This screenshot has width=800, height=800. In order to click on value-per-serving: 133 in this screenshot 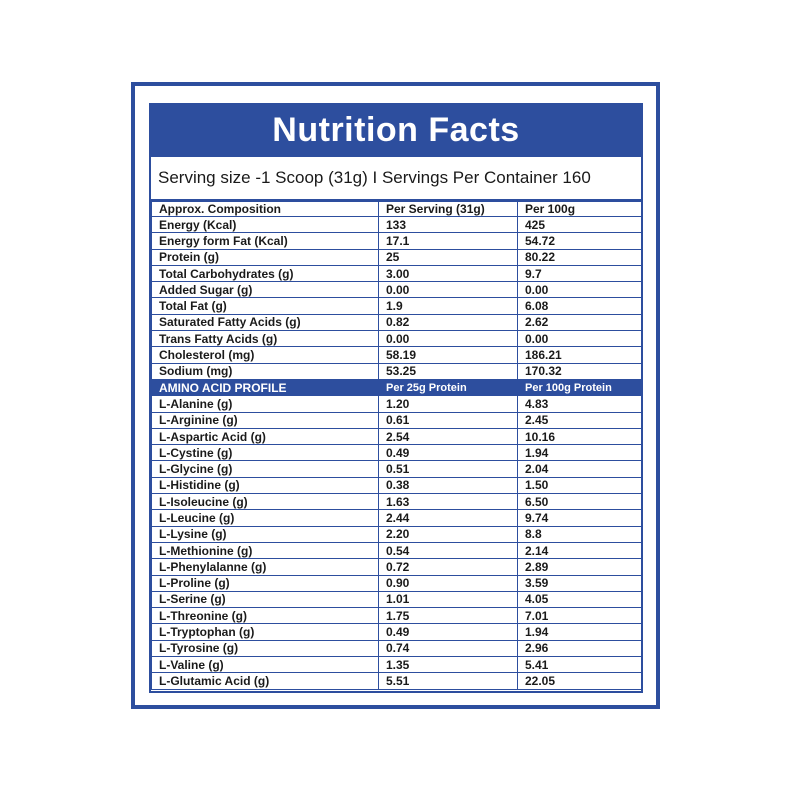, I will do `click(448, 224)`.